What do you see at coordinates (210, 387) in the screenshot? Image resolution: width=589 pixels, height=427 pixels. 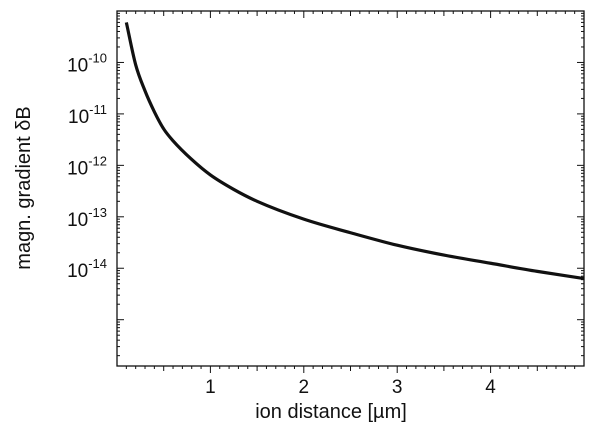 I see `x-tick-label: 1` at bounding box center [210, 387].